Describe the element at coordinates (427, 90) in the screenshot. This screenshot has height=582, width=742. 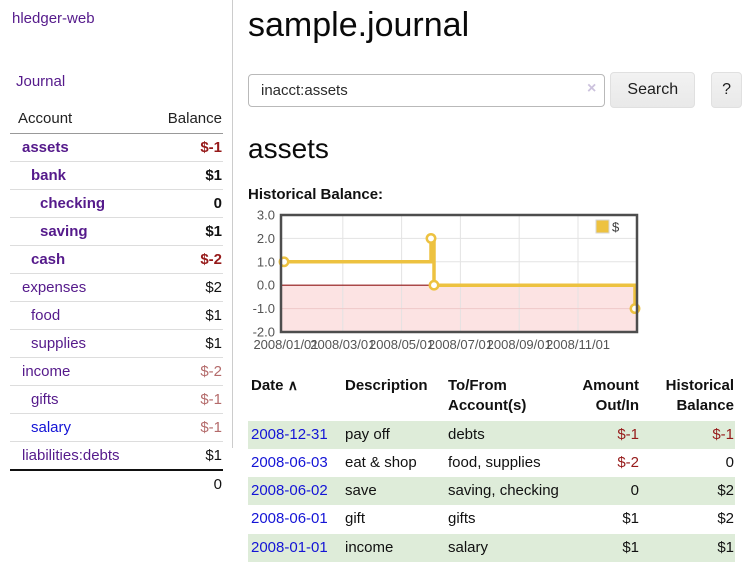
I see `search-input` at that location.